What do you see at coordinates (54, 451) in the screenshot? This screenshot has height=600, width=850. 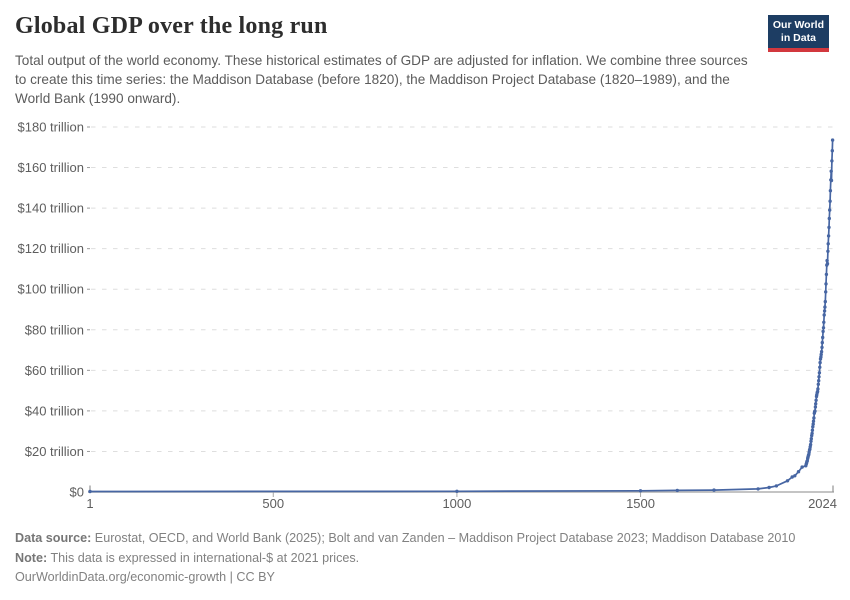 I see `y-axis-tick-label: $20 trillion` at bounding box center [54, 451].